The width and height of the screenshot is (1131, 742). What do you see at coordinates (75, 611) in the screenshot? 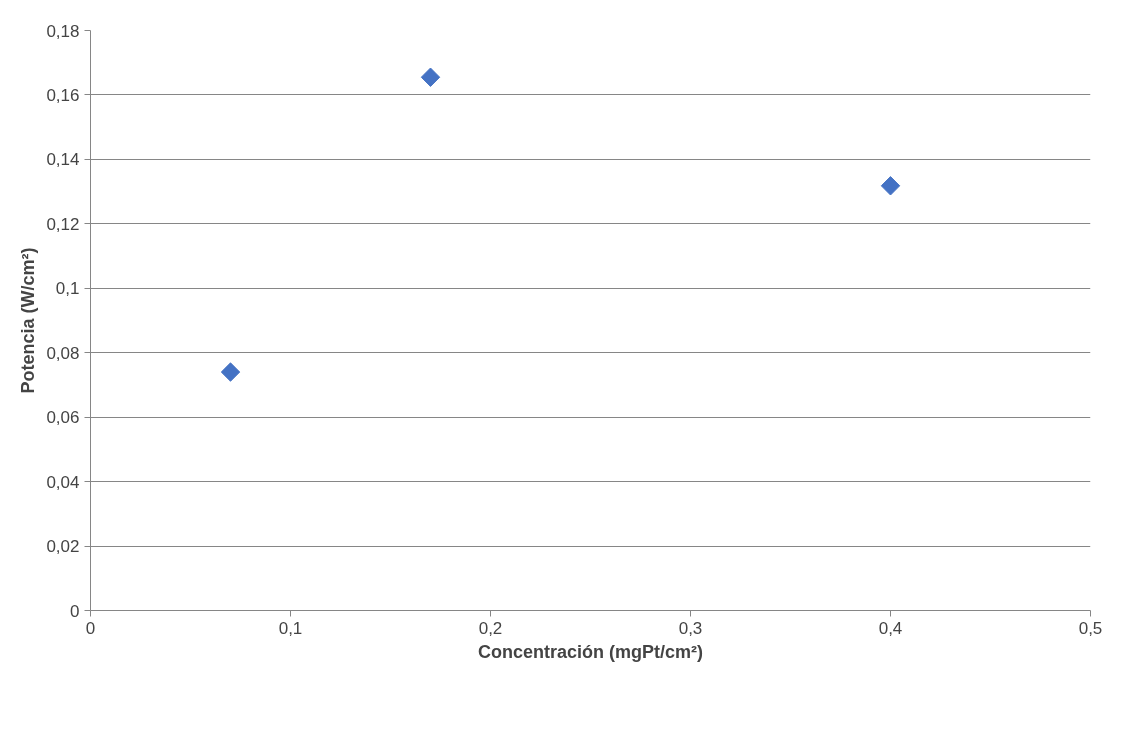
I see `y-tick-label: 0` at bounding box center [75, 611].